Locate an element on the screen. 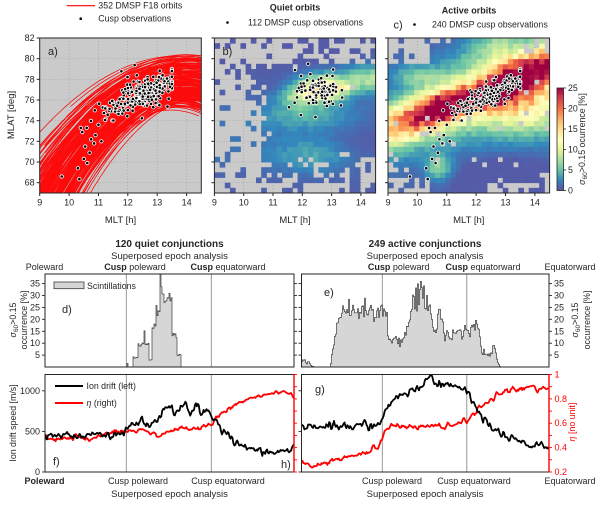  svg-text: 352 DMSP F18 orbits is located at coordinates (140, 6).